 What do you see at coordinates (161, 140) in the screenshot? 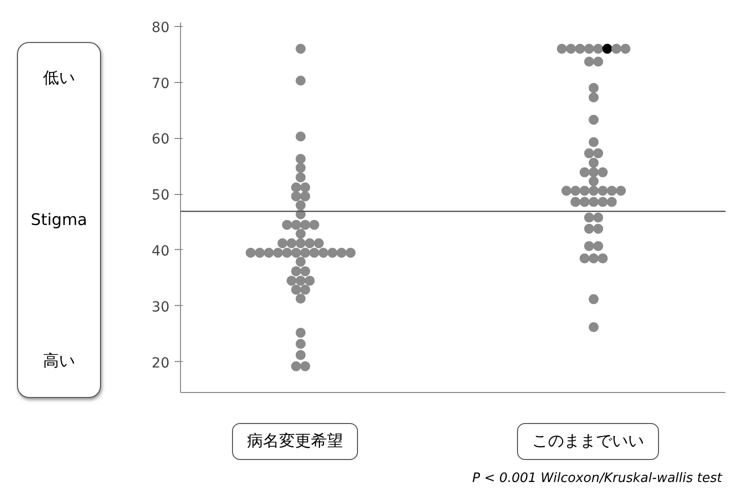
I see `y-tick-label: 60` at bounding box center [161, 140].